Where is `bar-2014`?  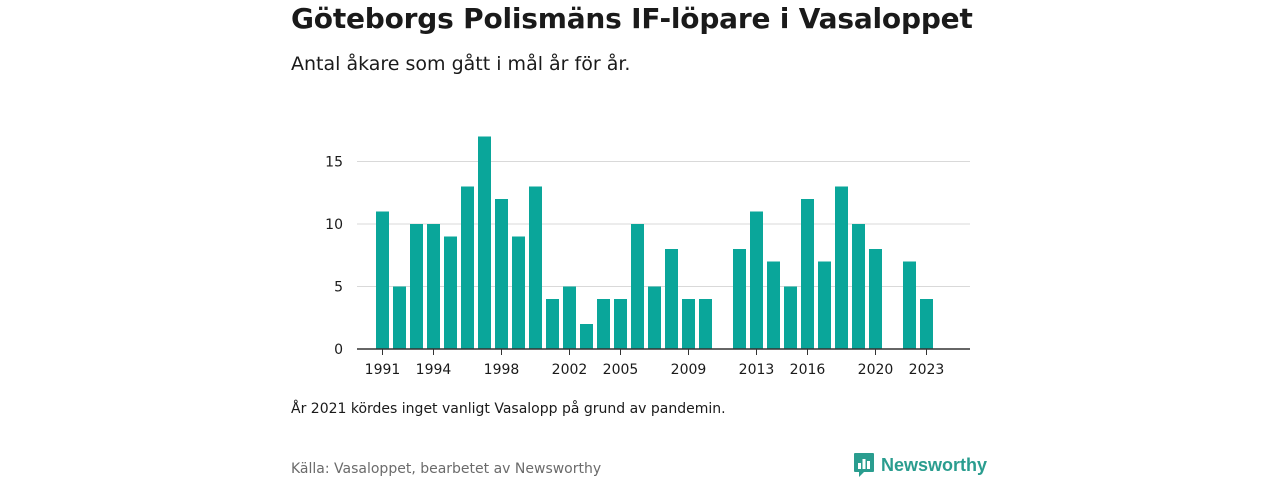 bar-2014 is located at coordinates (773, 305).